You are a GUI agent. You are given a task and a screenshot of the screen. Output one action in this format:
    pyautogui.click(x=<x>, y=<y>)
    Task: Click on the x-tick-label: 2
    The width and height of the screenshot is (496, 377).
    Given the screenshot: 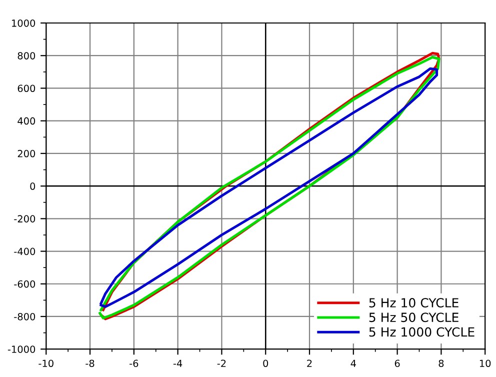 What is the action you would take?
    pyautogui.click(x=309, y=363)
    